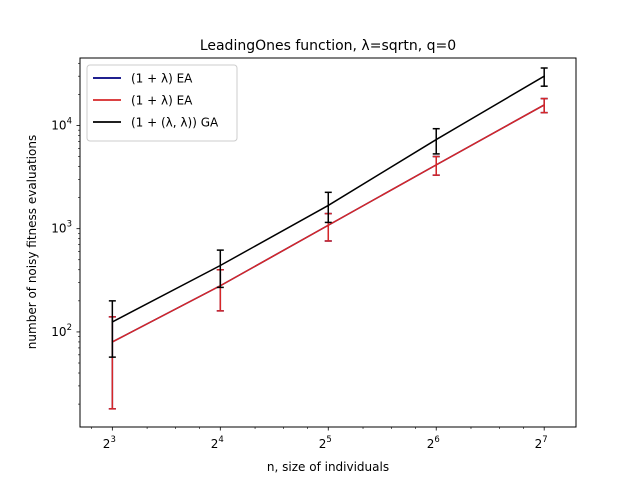  Describe the element at coordinates (61, 124) in the screenshot. I see `y-tick-label: 104` at that location.